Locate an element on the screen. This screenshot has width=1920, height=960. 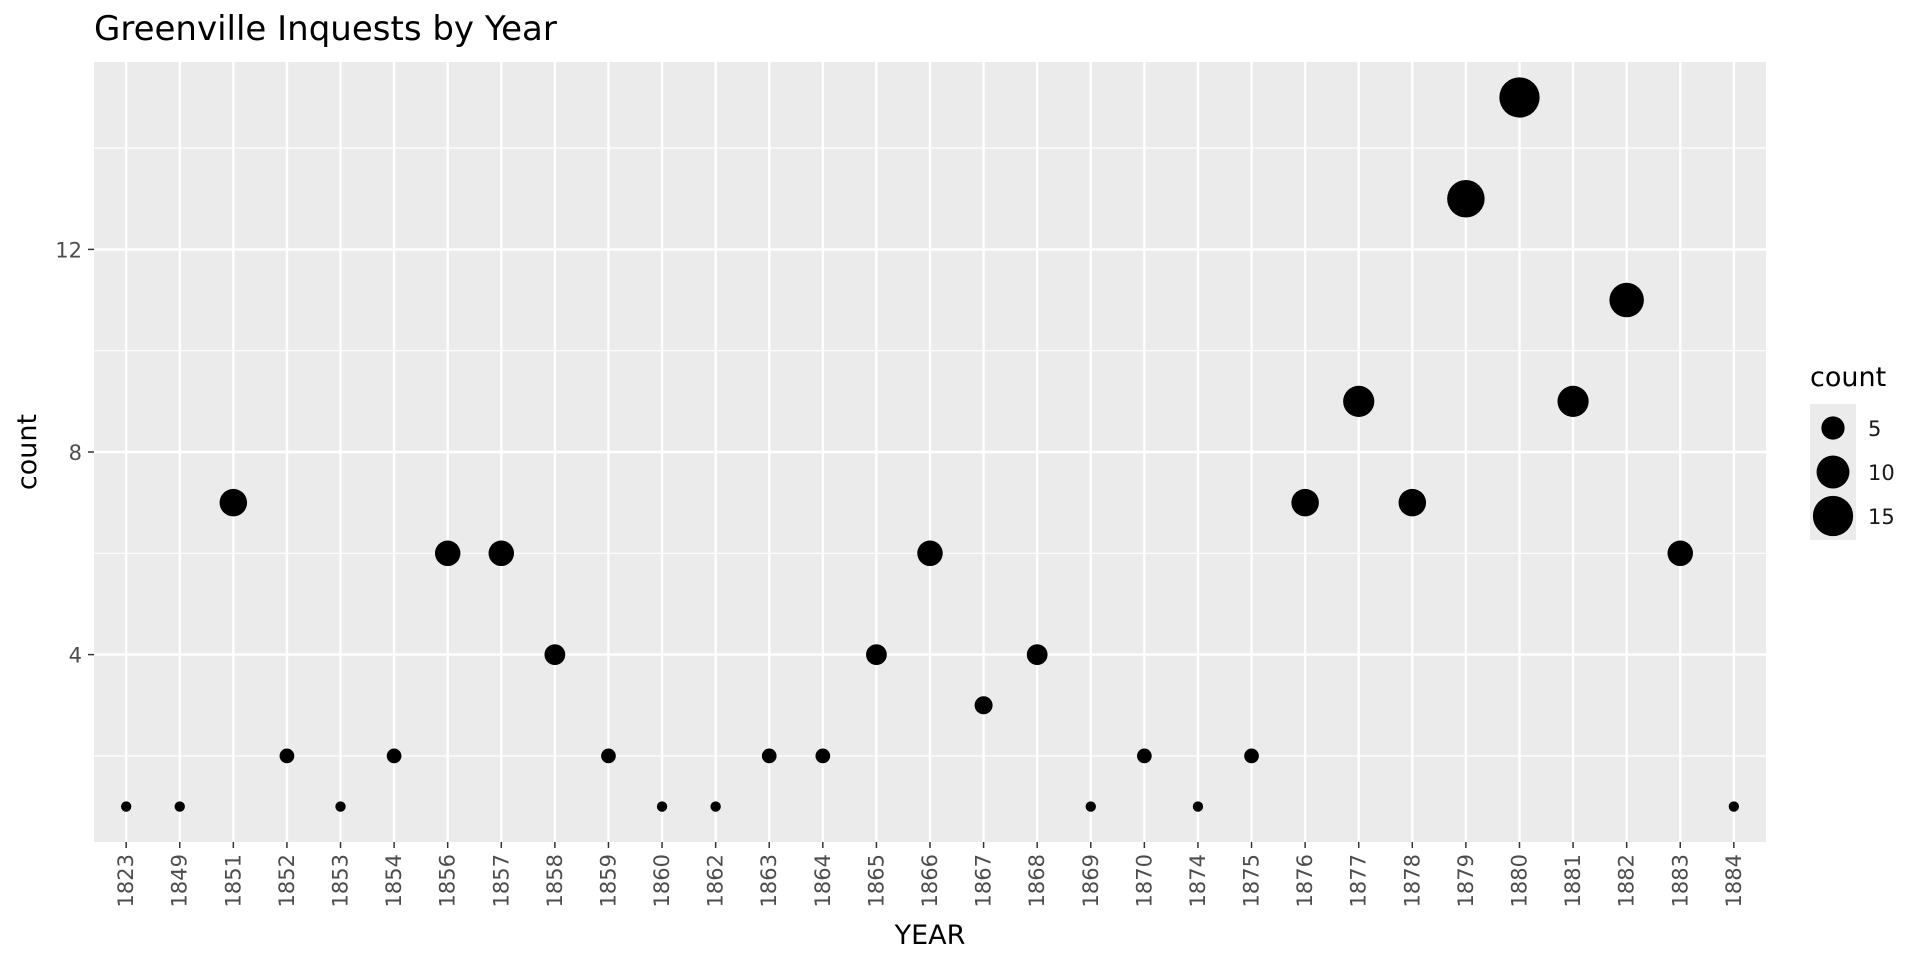
legend-title: count is located at coordinates (1848, 377).